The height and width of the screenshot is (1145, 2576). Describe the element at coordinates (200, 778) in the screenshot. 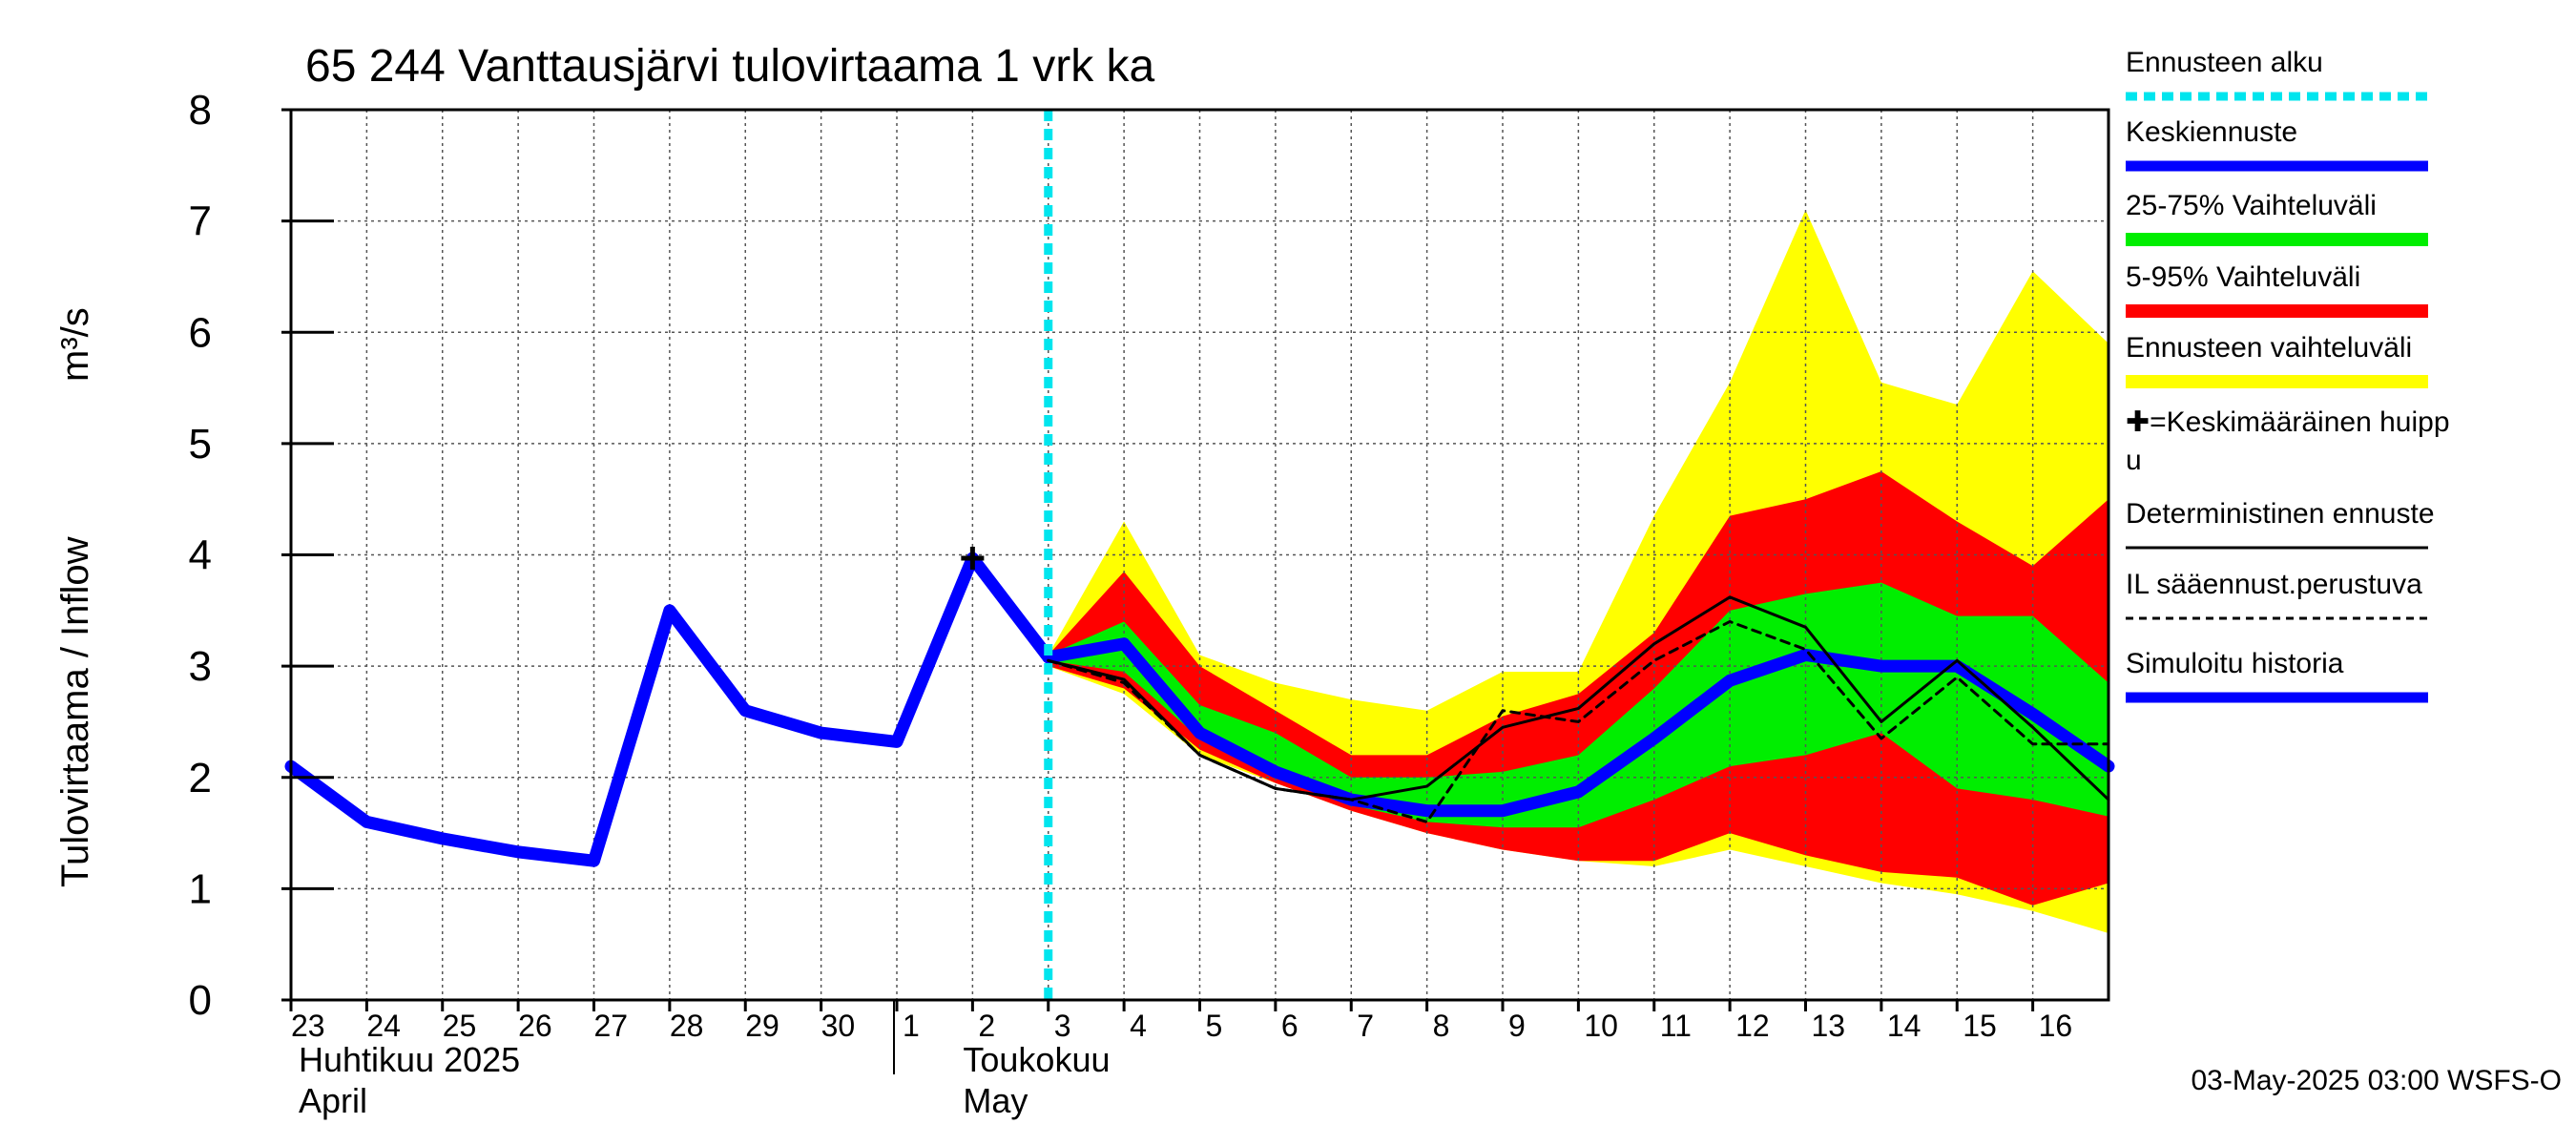

I see `y-tick-label-2: 2` at that location.